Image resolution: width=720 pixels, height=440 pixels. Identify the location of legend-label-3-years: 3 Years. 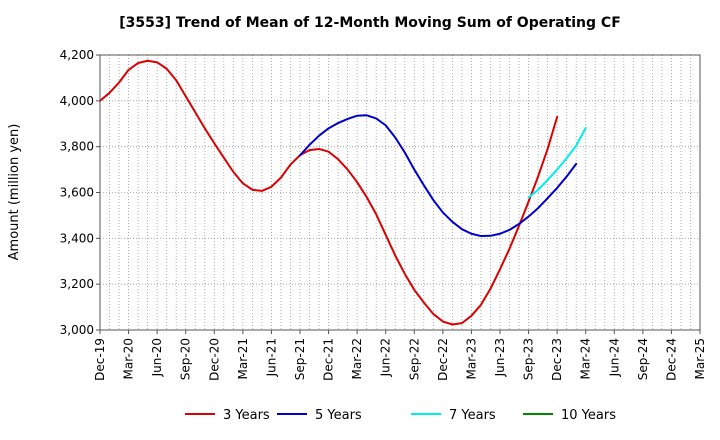
(246, 415).